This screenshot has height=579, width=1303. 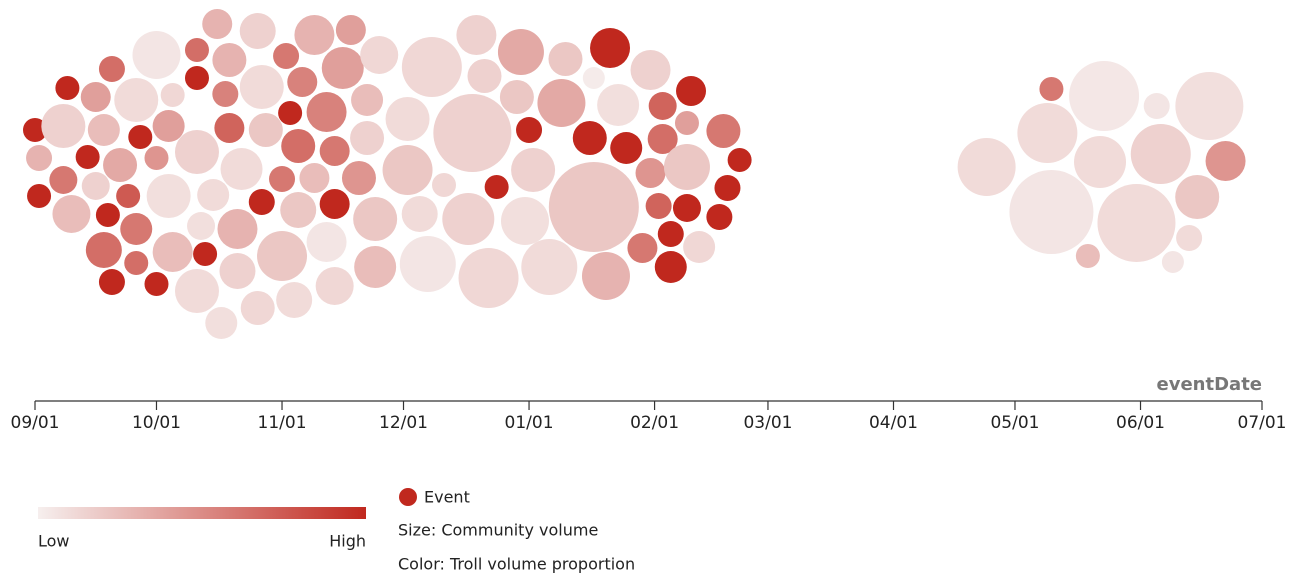 What do you see at coordinates (893, 423) in the screenshot?
I see `x-tick-label: 04/01` at bounding box center [893, 423].